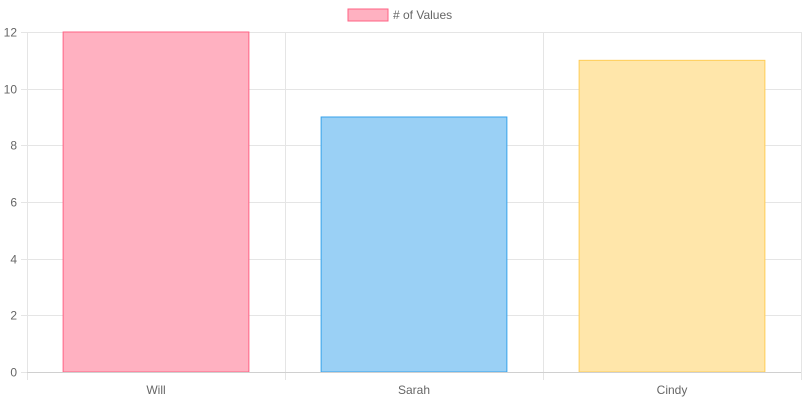  I want to click on legend-swatch, so click(368, 15).